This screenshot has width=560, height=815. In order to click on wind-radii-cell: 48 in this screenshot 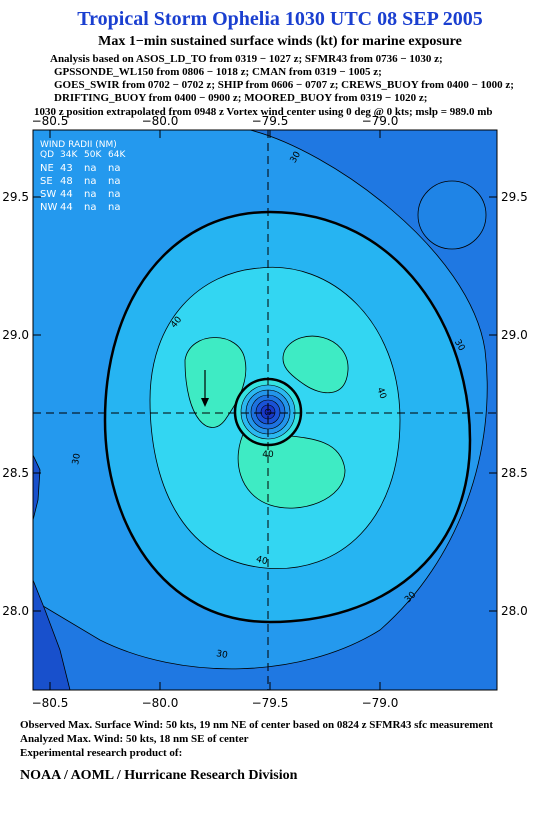, I will do `click(66, 181)`.